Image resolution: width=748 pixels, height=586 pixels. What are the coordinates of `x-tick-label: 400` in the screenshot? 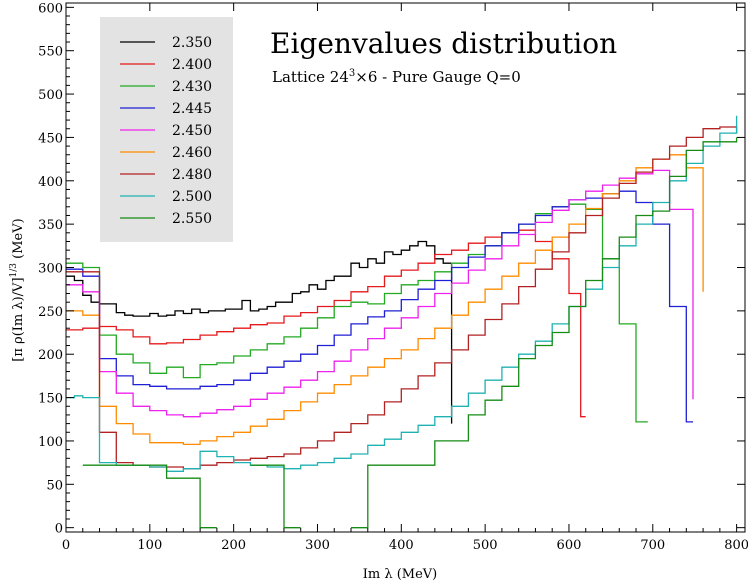 It's located at (401, 545).